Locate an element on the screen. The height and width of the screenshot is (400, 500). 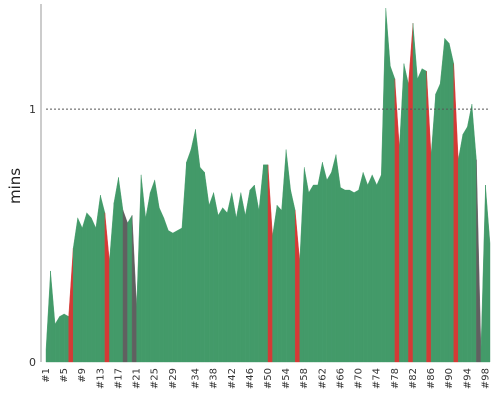
area-segment-build-29-success is located at coordinates (171, 296).